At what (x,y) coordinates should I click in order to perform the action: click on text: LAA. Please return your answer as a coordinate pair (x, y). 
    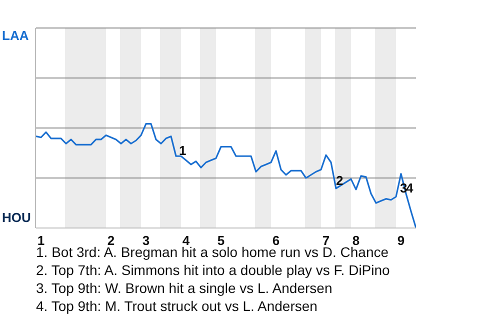
    Looking at the image, I should click on (15, 35).